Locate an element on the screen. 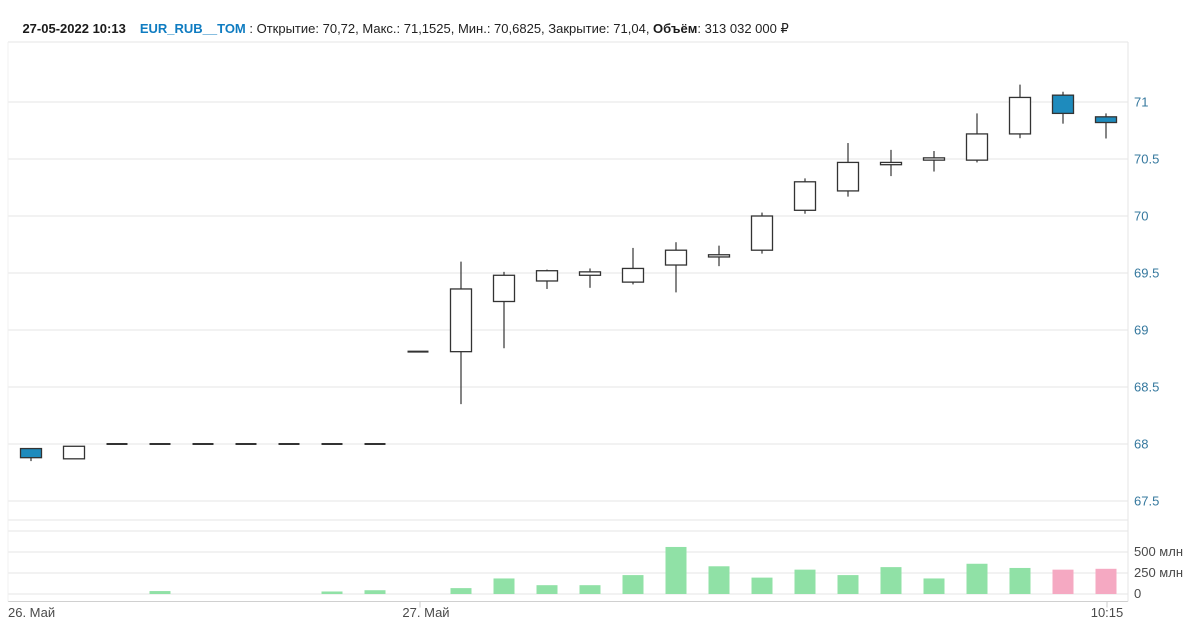 The width and height of the screenshot is (1200, 623). price-axis-label: 69 is located at coordinates (1141, 330).